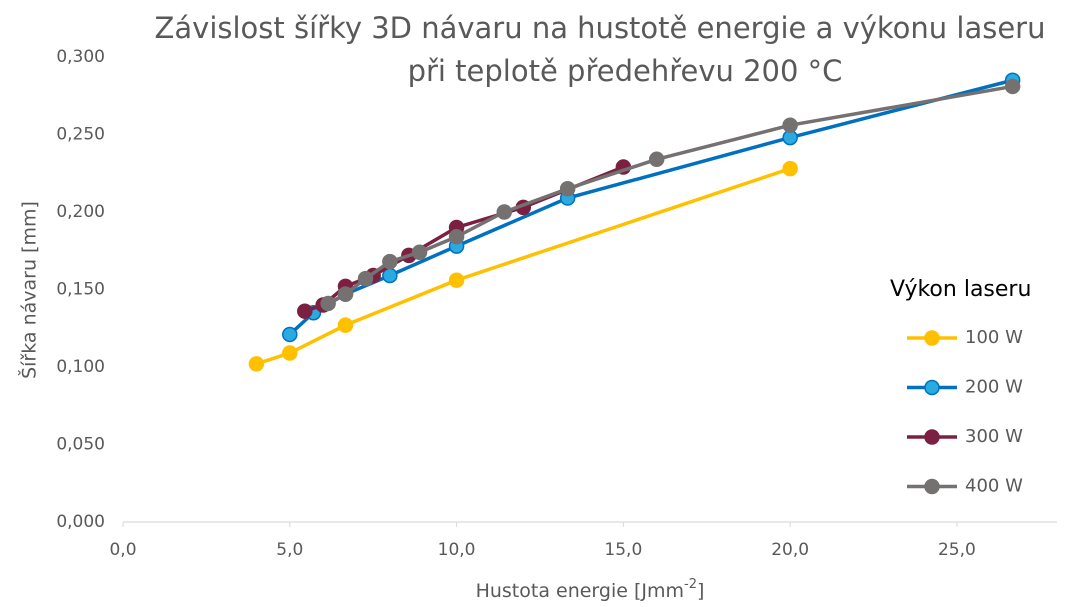 The width and height of the screenshot is (1078, 607). What do you see at coordinates (957, 550) in the screenshot?
I see `x-tick-label: 25,0` at bounding box center [957, 550].